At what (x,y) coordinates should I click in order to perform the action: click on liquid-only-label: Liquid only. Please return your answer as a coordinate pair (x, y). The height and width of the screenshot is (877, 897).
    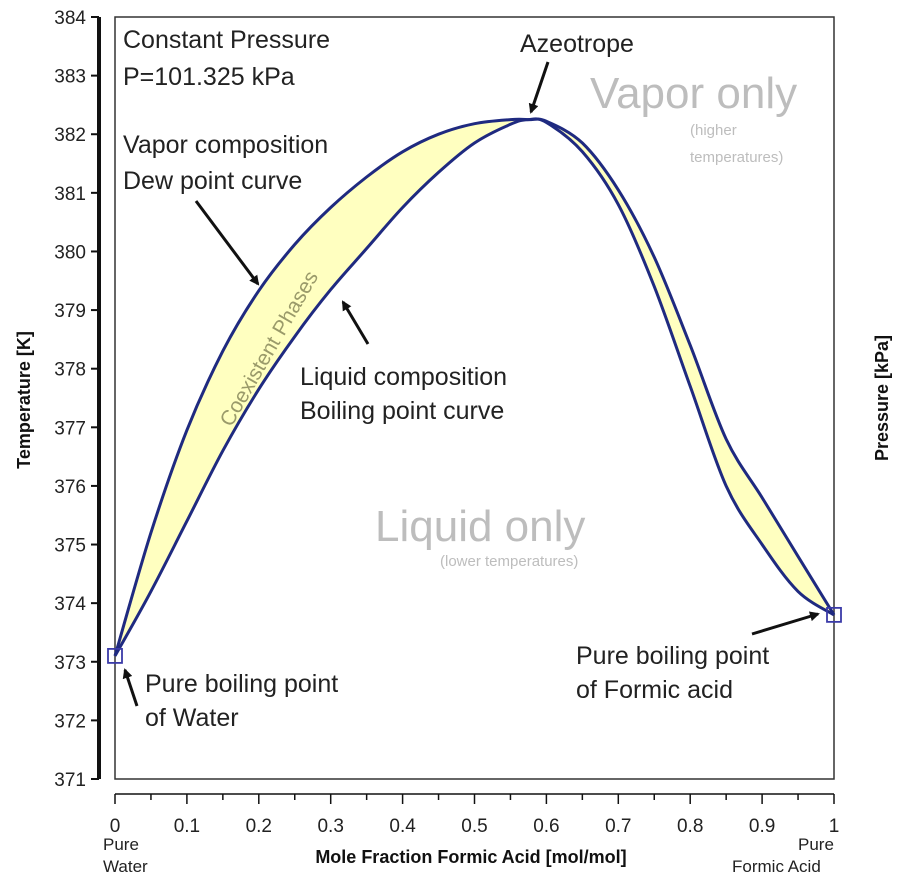
    Looking at the image, I should click on (480, 526).